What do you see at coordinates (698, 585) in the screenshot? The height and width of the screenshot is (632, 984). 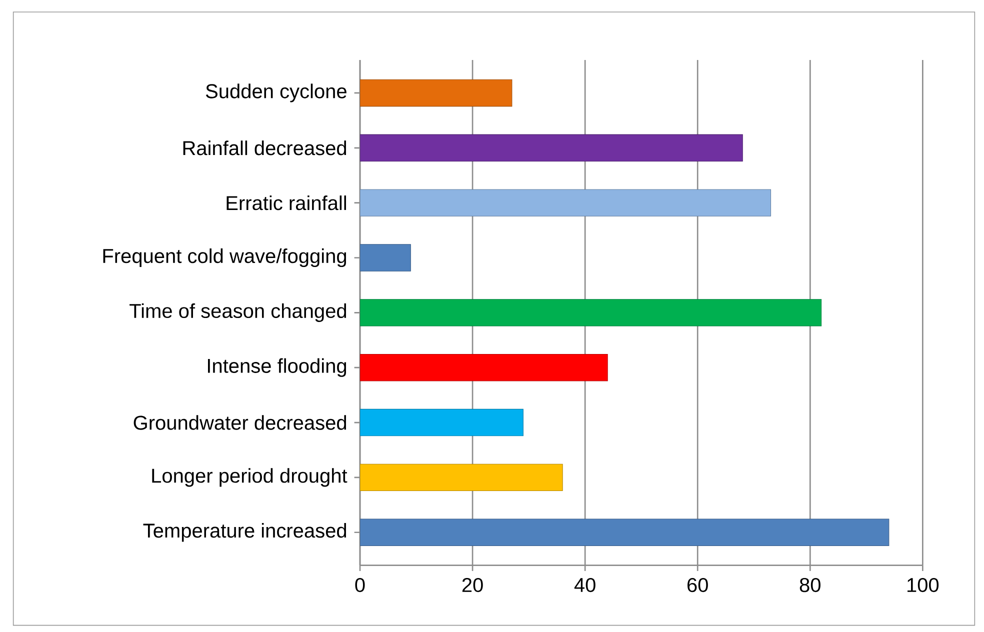 I see `x-tick-label: 60` at bounding box center [698, 585].